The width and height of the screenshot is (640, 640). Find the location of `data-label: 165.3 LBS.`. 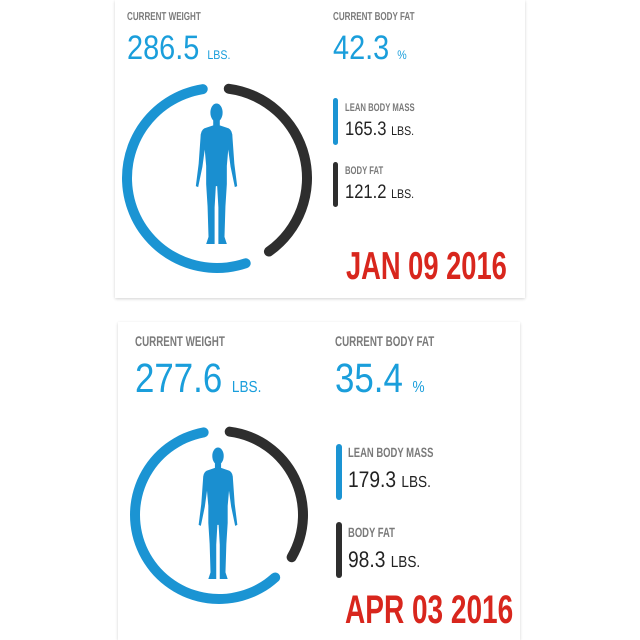

data-label: 165.3 LBS. is located at coordinates (379, 129).